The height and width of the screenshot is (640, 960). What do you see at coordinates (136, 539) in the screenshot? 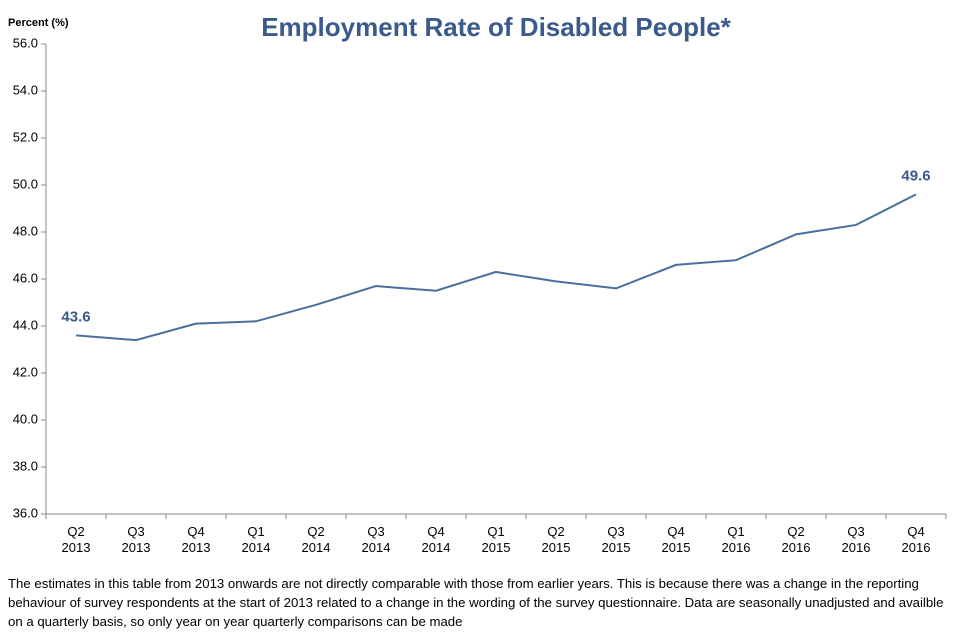
I see `x-tick-label: Q3 2013` at bounding box center [136, 539].